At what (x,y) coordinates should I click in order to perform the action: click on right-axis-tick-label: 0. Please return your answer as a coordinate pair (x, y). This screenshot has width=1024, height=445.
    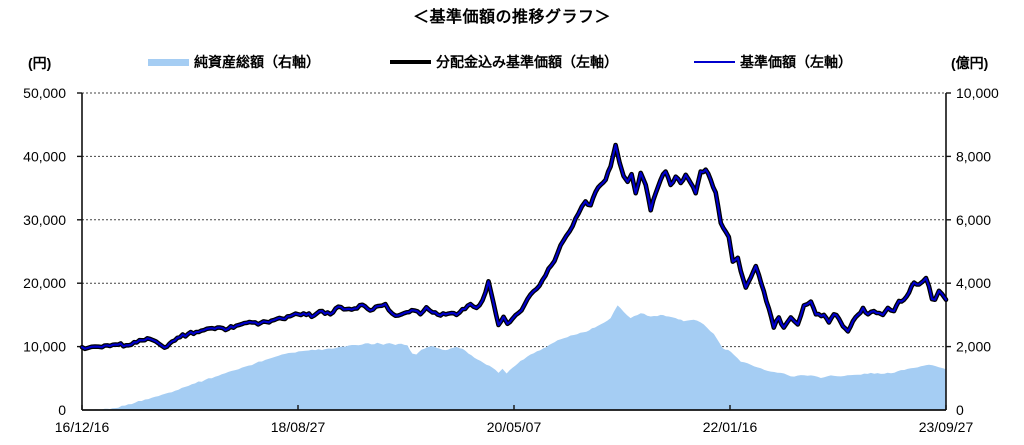
    Looking at the image, I should click on (960, 410).